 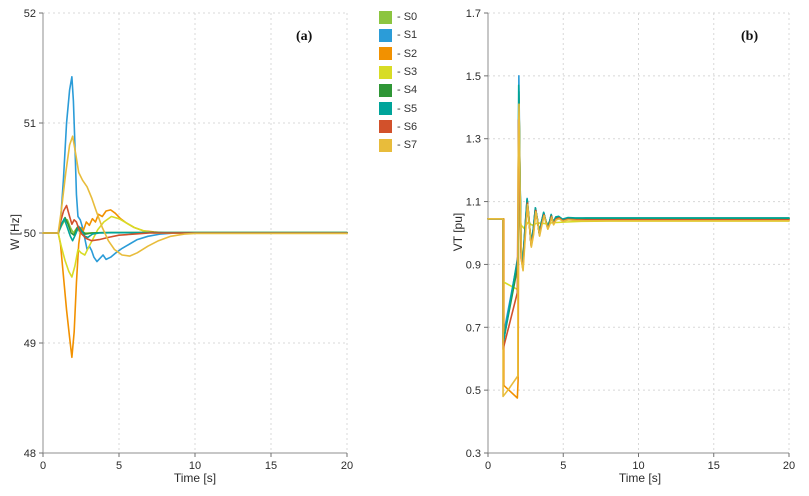 What do you see at coordinates (385, 17) in the screenshot?
I see `legend-swatch-s0` at bounding box center [385, 17].